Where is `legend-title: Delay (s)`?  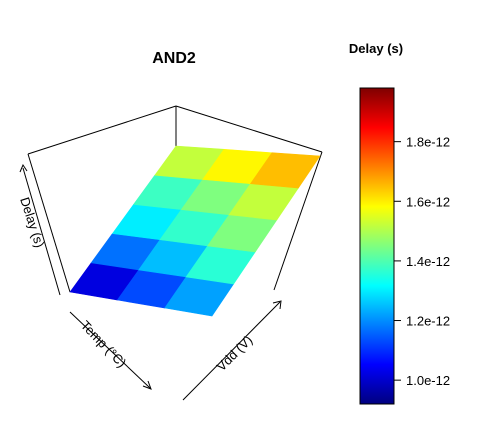
legend-title: Delay (s) is located at coordinates (376, 48).